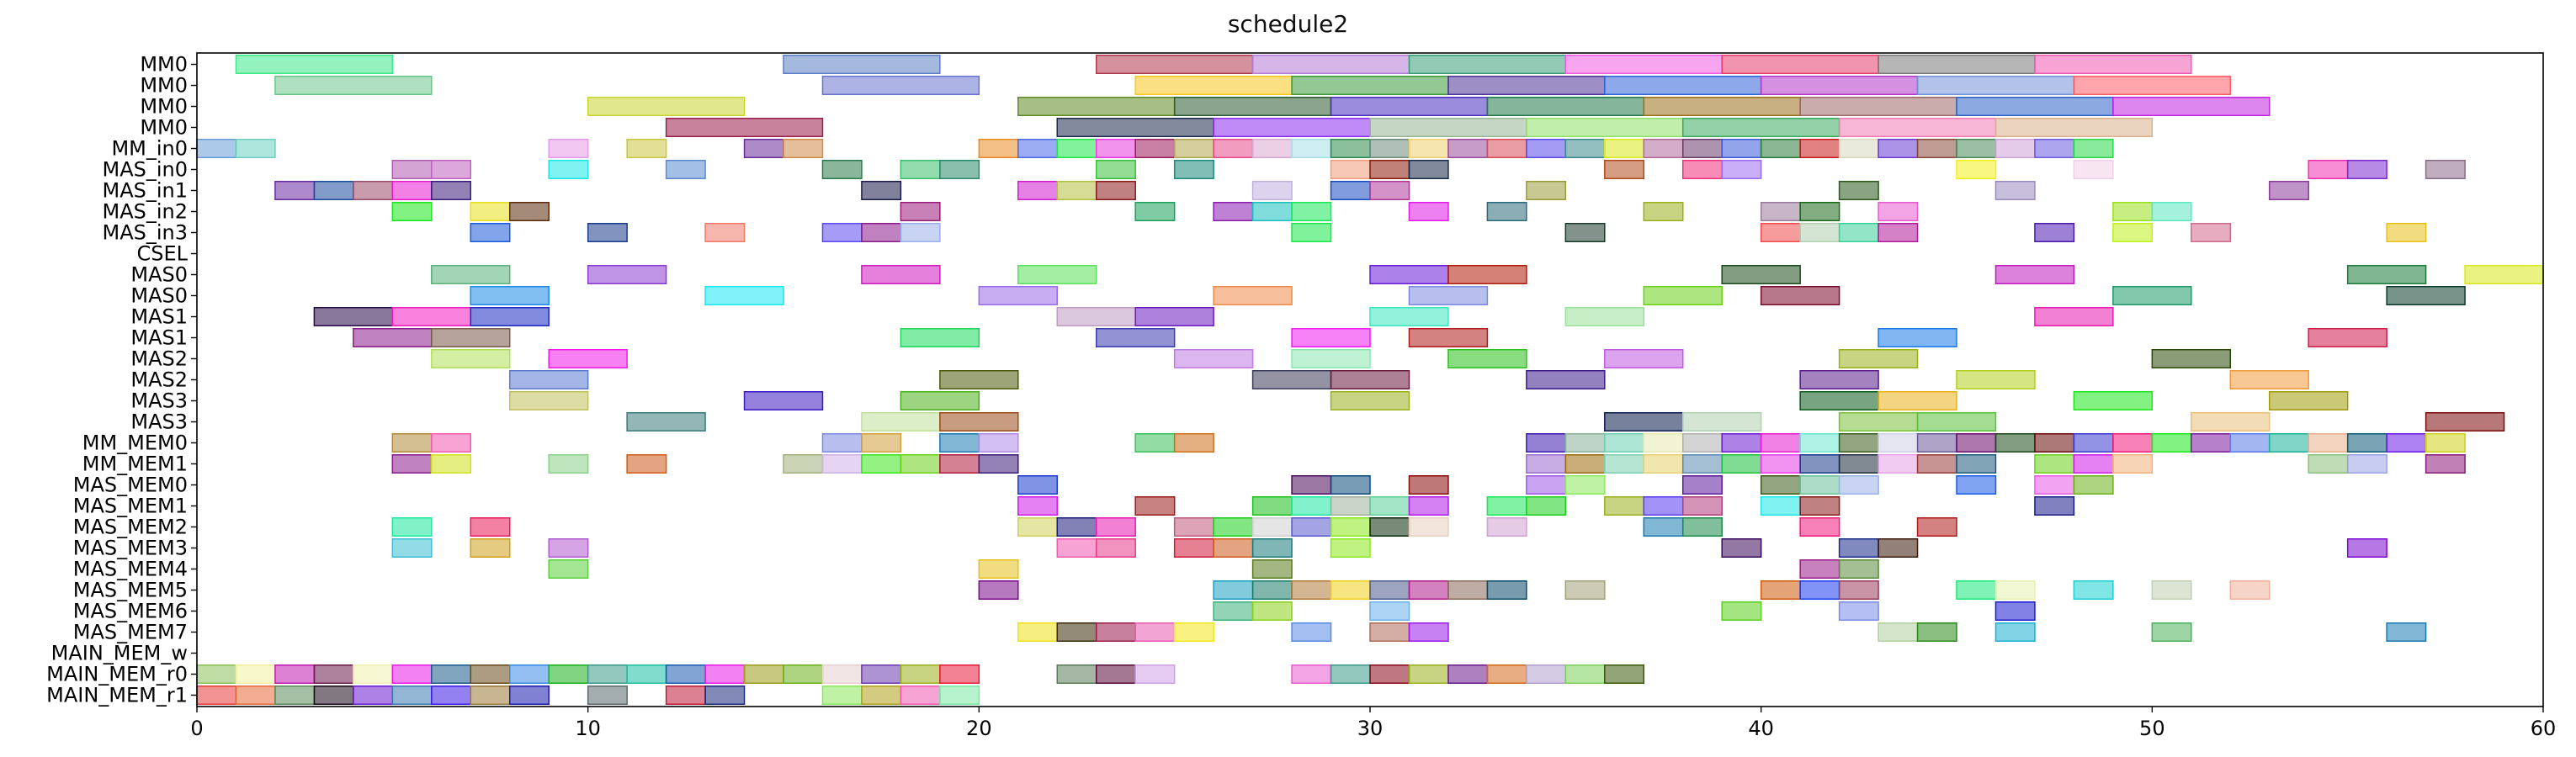 The height and width of the screenshot is (757, 2576). Describe the element at coordinates (979, 729) in the screenshot. I see `x-tick-label: 20` at that location.